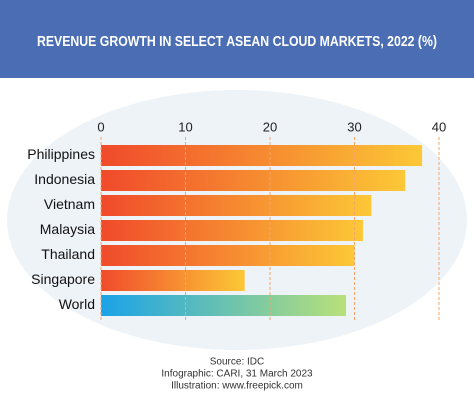 The image size is (474, 400). What do you see at coordinates (237, 362) in the screenshot?
I see `source-note: Source: IDC` at bounding box center [237, 362].